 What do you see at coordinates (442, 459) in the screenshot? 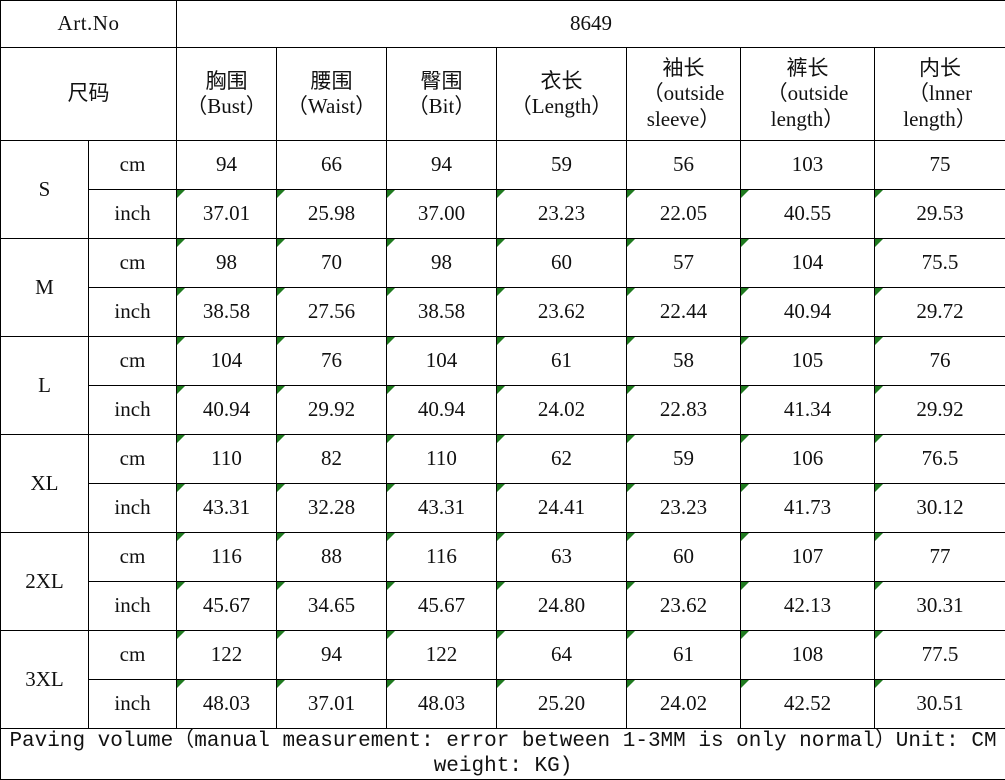
I see `cell-xl-cm-3: 110` at bounding box center [442, 459].